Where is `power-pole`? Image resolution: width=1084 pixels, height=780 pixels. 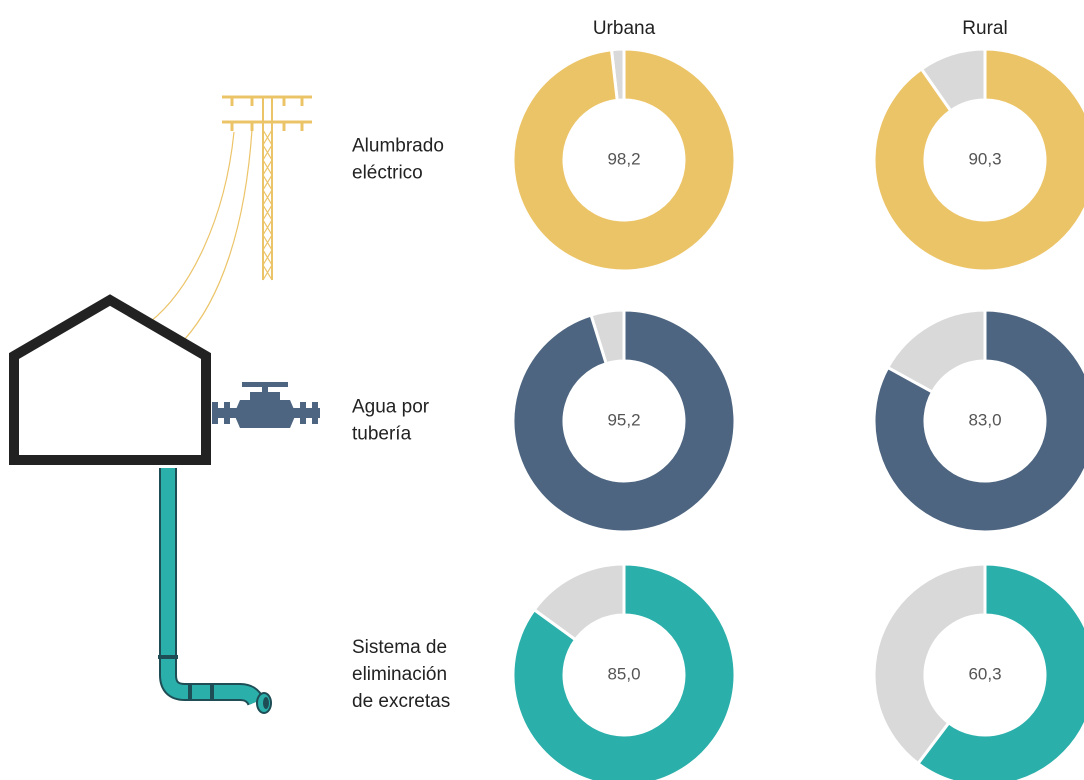
power-pole is located at coordinates (230, 218).